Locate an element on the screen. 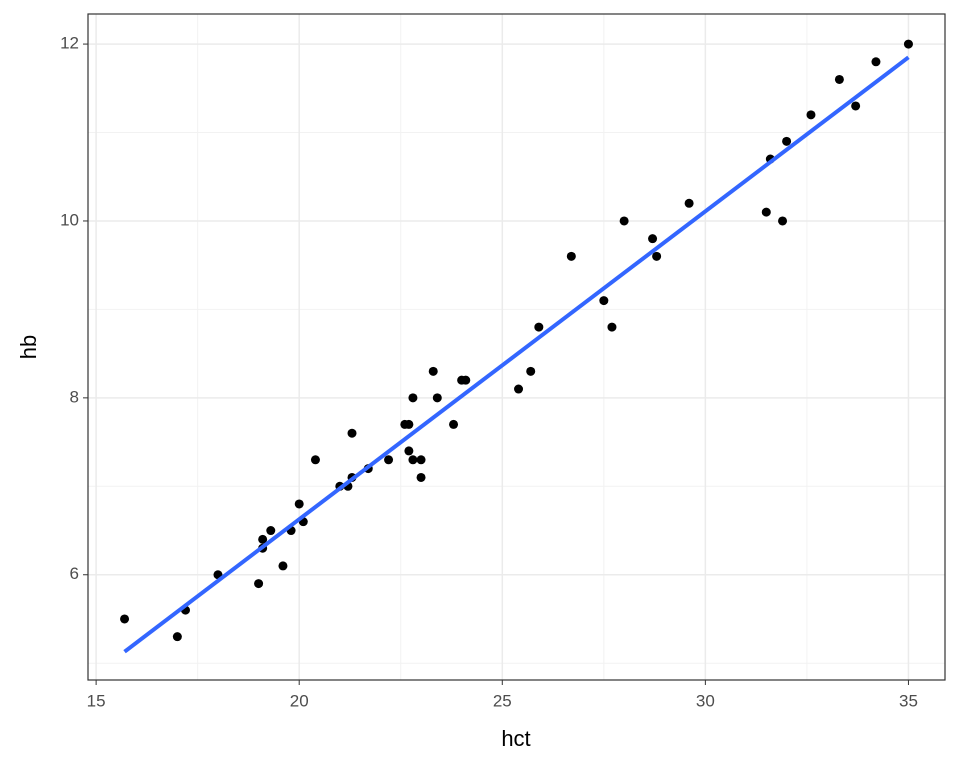  y-tick-label: 6 is located at coordinates (74, 573).